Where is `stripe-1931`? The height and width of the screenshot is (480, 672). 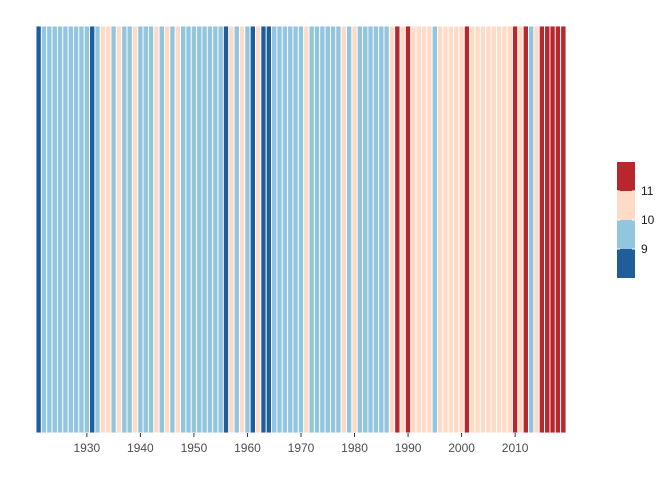
stripe-1931 is located at coordinates (92, 229).